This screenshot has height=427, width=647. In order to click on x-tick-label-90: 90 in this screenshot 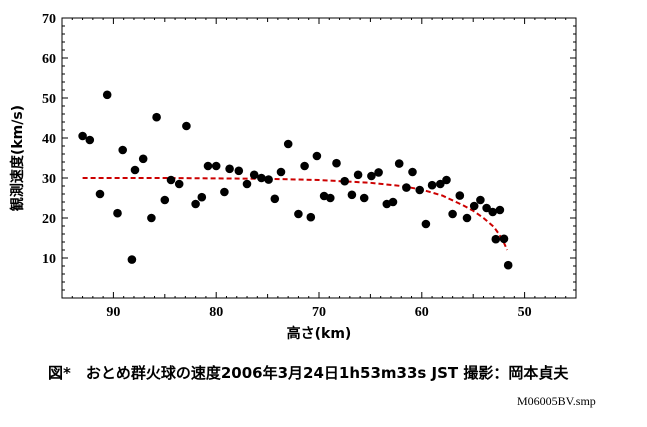, I will do `click(113, 312)`.